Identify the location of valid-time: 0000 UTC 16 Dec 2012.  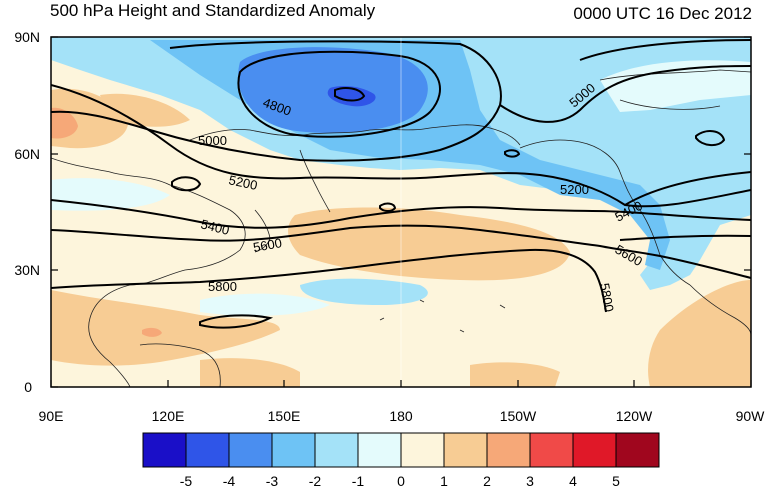
(662, 13).